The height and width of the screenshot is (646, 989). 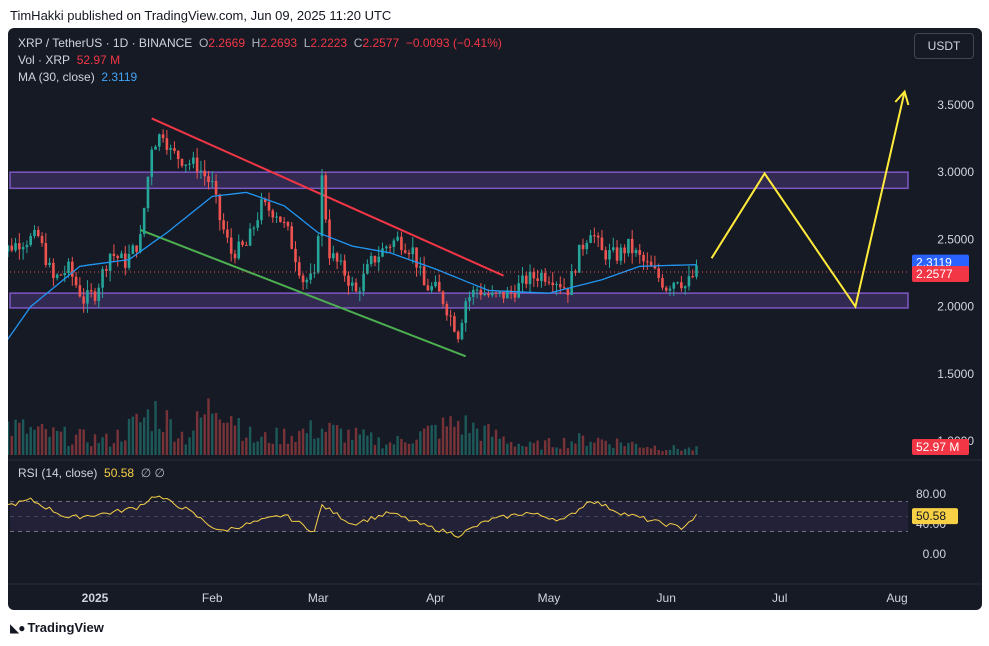 I want to click on rsi-legend: RSI (14, close) 50.58 ∅ ∅, so click(x=91, y=473).